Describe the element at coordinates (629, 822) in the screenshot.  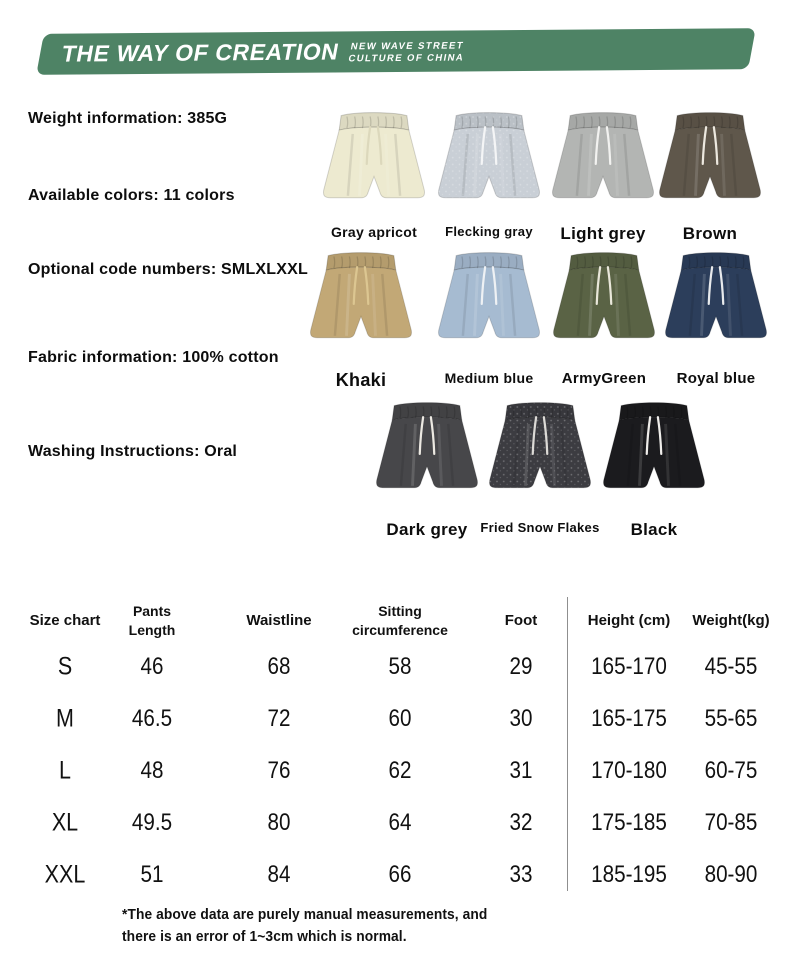
I see `size-chart-value-cell: 175-185` at that location.